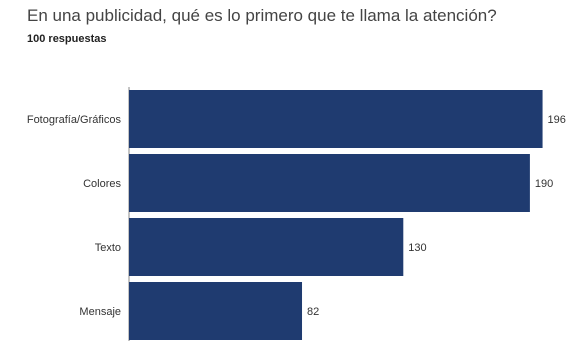  I want to click on response-count: 100 respuestas, so click(67, 39).